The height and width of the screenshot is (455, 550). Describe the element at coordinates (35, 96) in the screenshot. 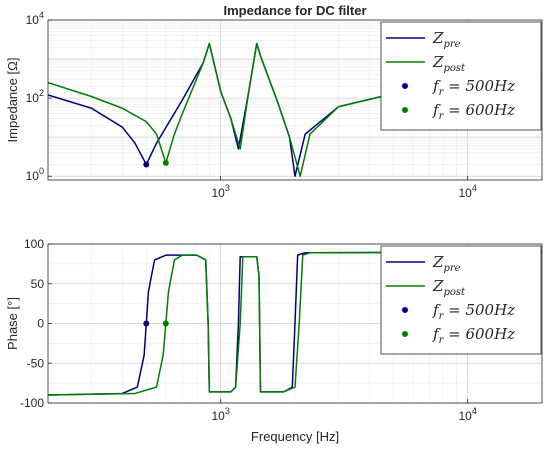

I see `y-tick-label: 10²` at that location.